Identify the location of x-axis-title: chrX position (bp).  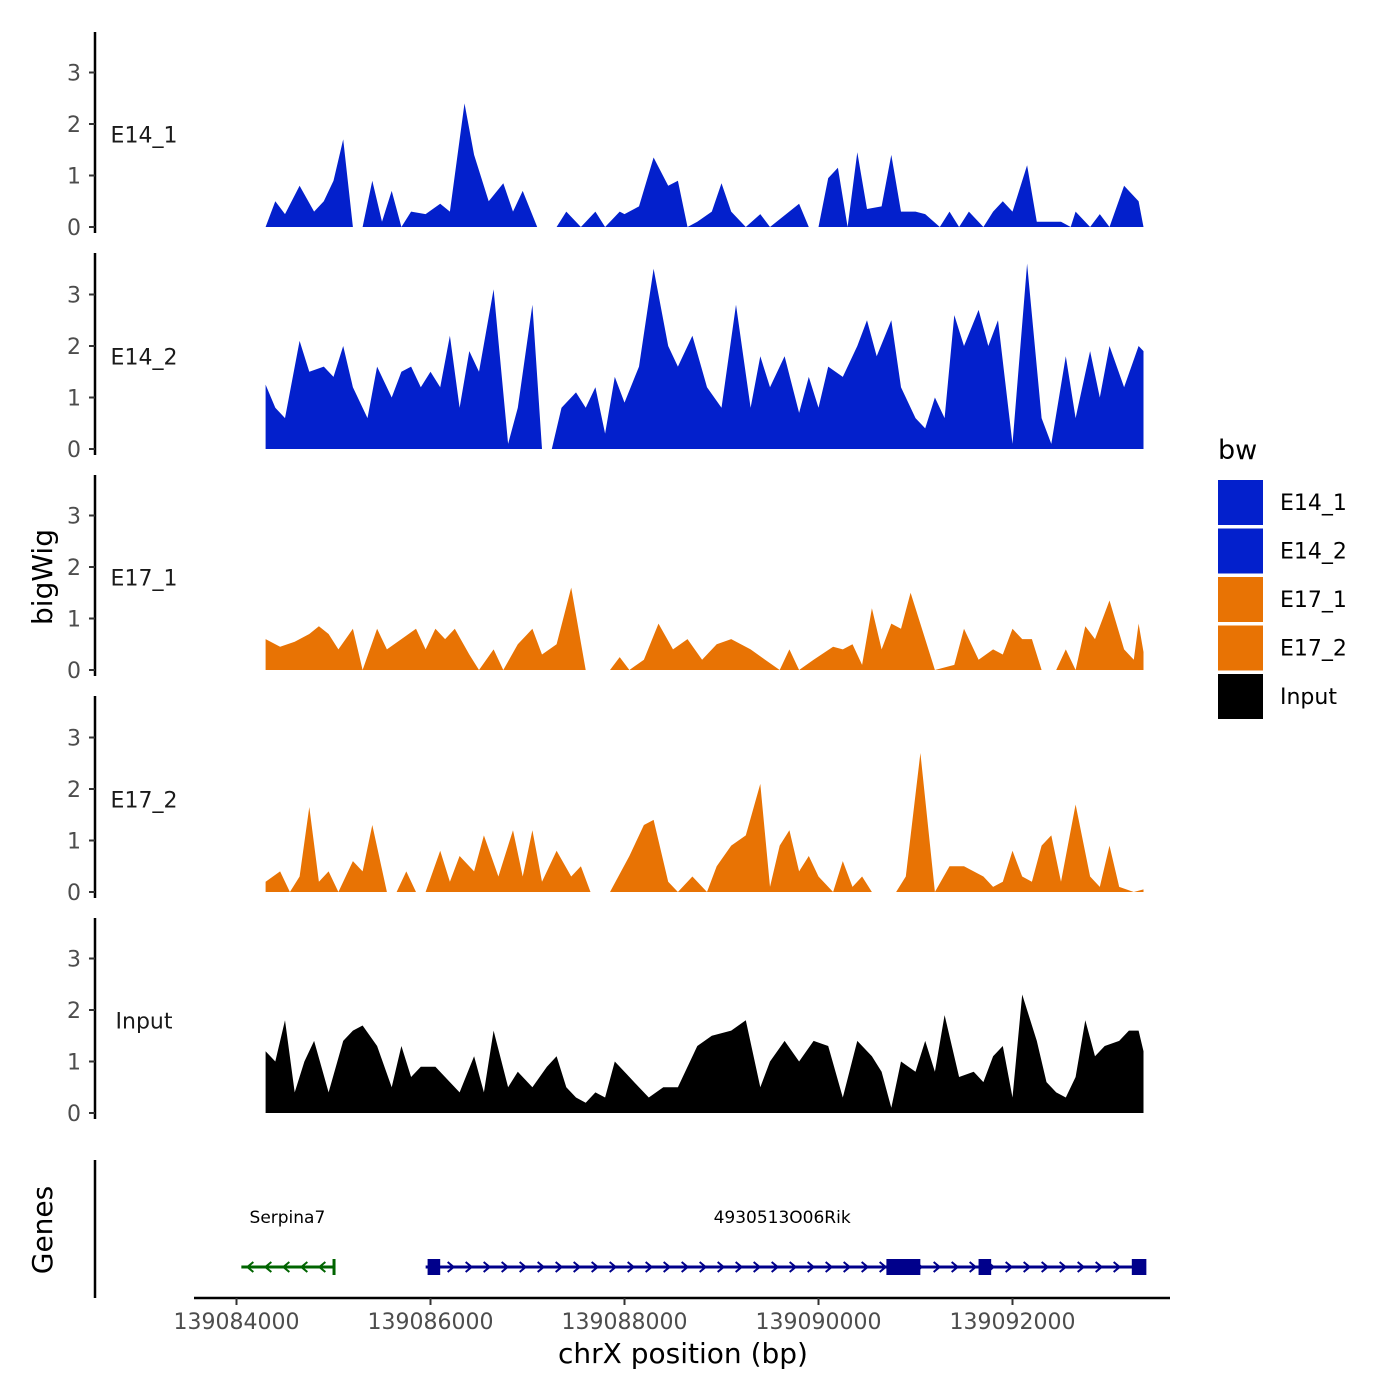
(683, 1353).